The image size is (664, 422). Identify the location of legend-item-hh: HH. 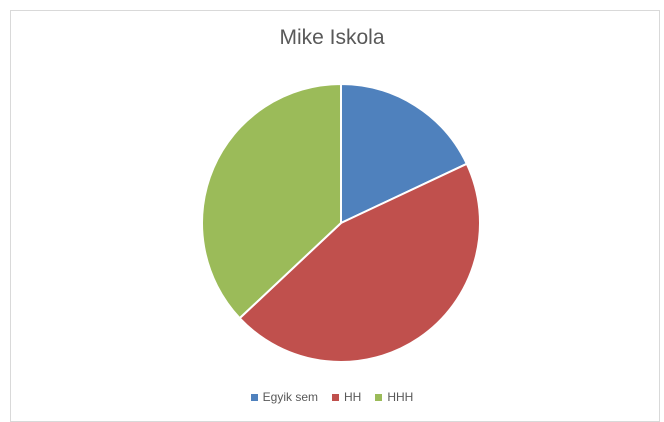
(346, 397).